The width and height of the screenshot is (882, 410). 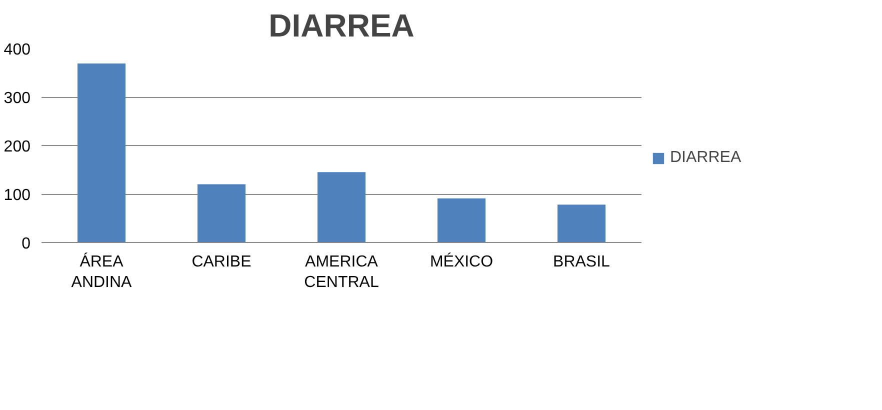 What do you see at coordinates (17, 195) in the screenshot?
I see `y-tick-label: 100` at bounding box center [17, 195].